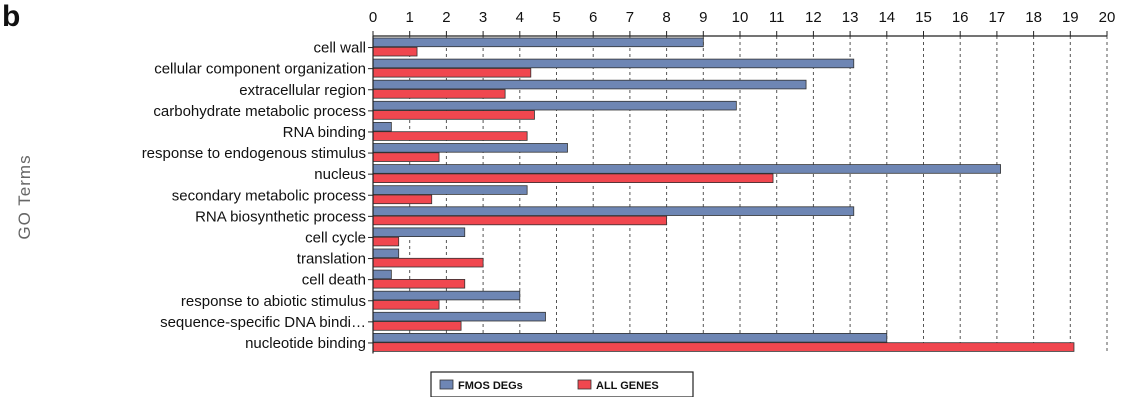 The width and height of the screenshot is (1130, 402). Describe the element at coordinates (302, 90) in the screenshot. I see `category-label-extracellular-region: extracellular region` at that location.